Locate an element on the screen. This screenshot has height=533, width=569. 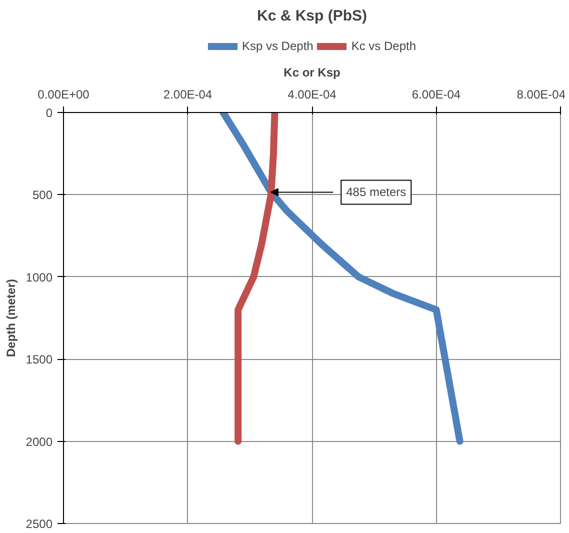
legend-label: Kc vs Depth is located at coordinates (383, 45).